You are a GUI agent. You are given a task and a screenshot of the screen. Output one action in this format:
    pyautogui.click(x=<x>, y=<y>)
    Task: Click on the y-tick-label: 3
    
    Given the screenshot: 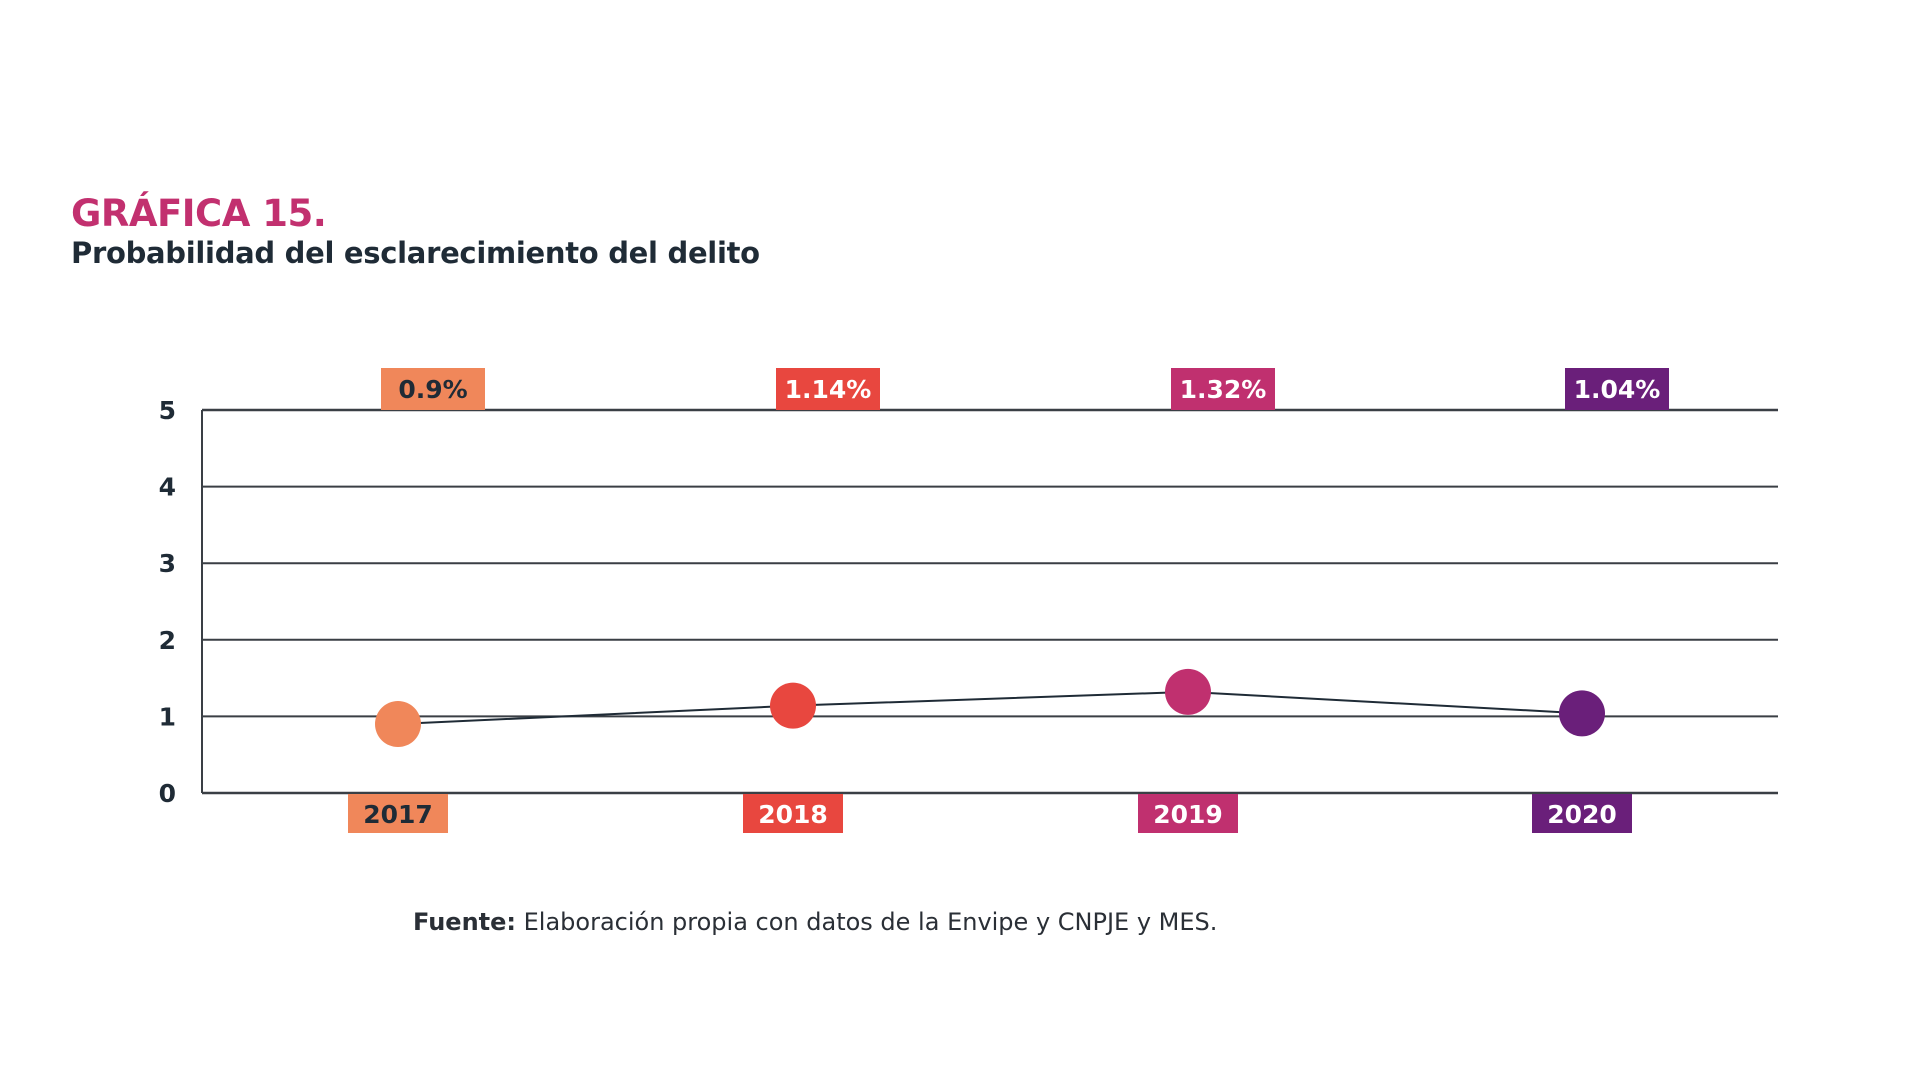 What is the action you would take?
    pyautogui.click(x=167, y=563)
    